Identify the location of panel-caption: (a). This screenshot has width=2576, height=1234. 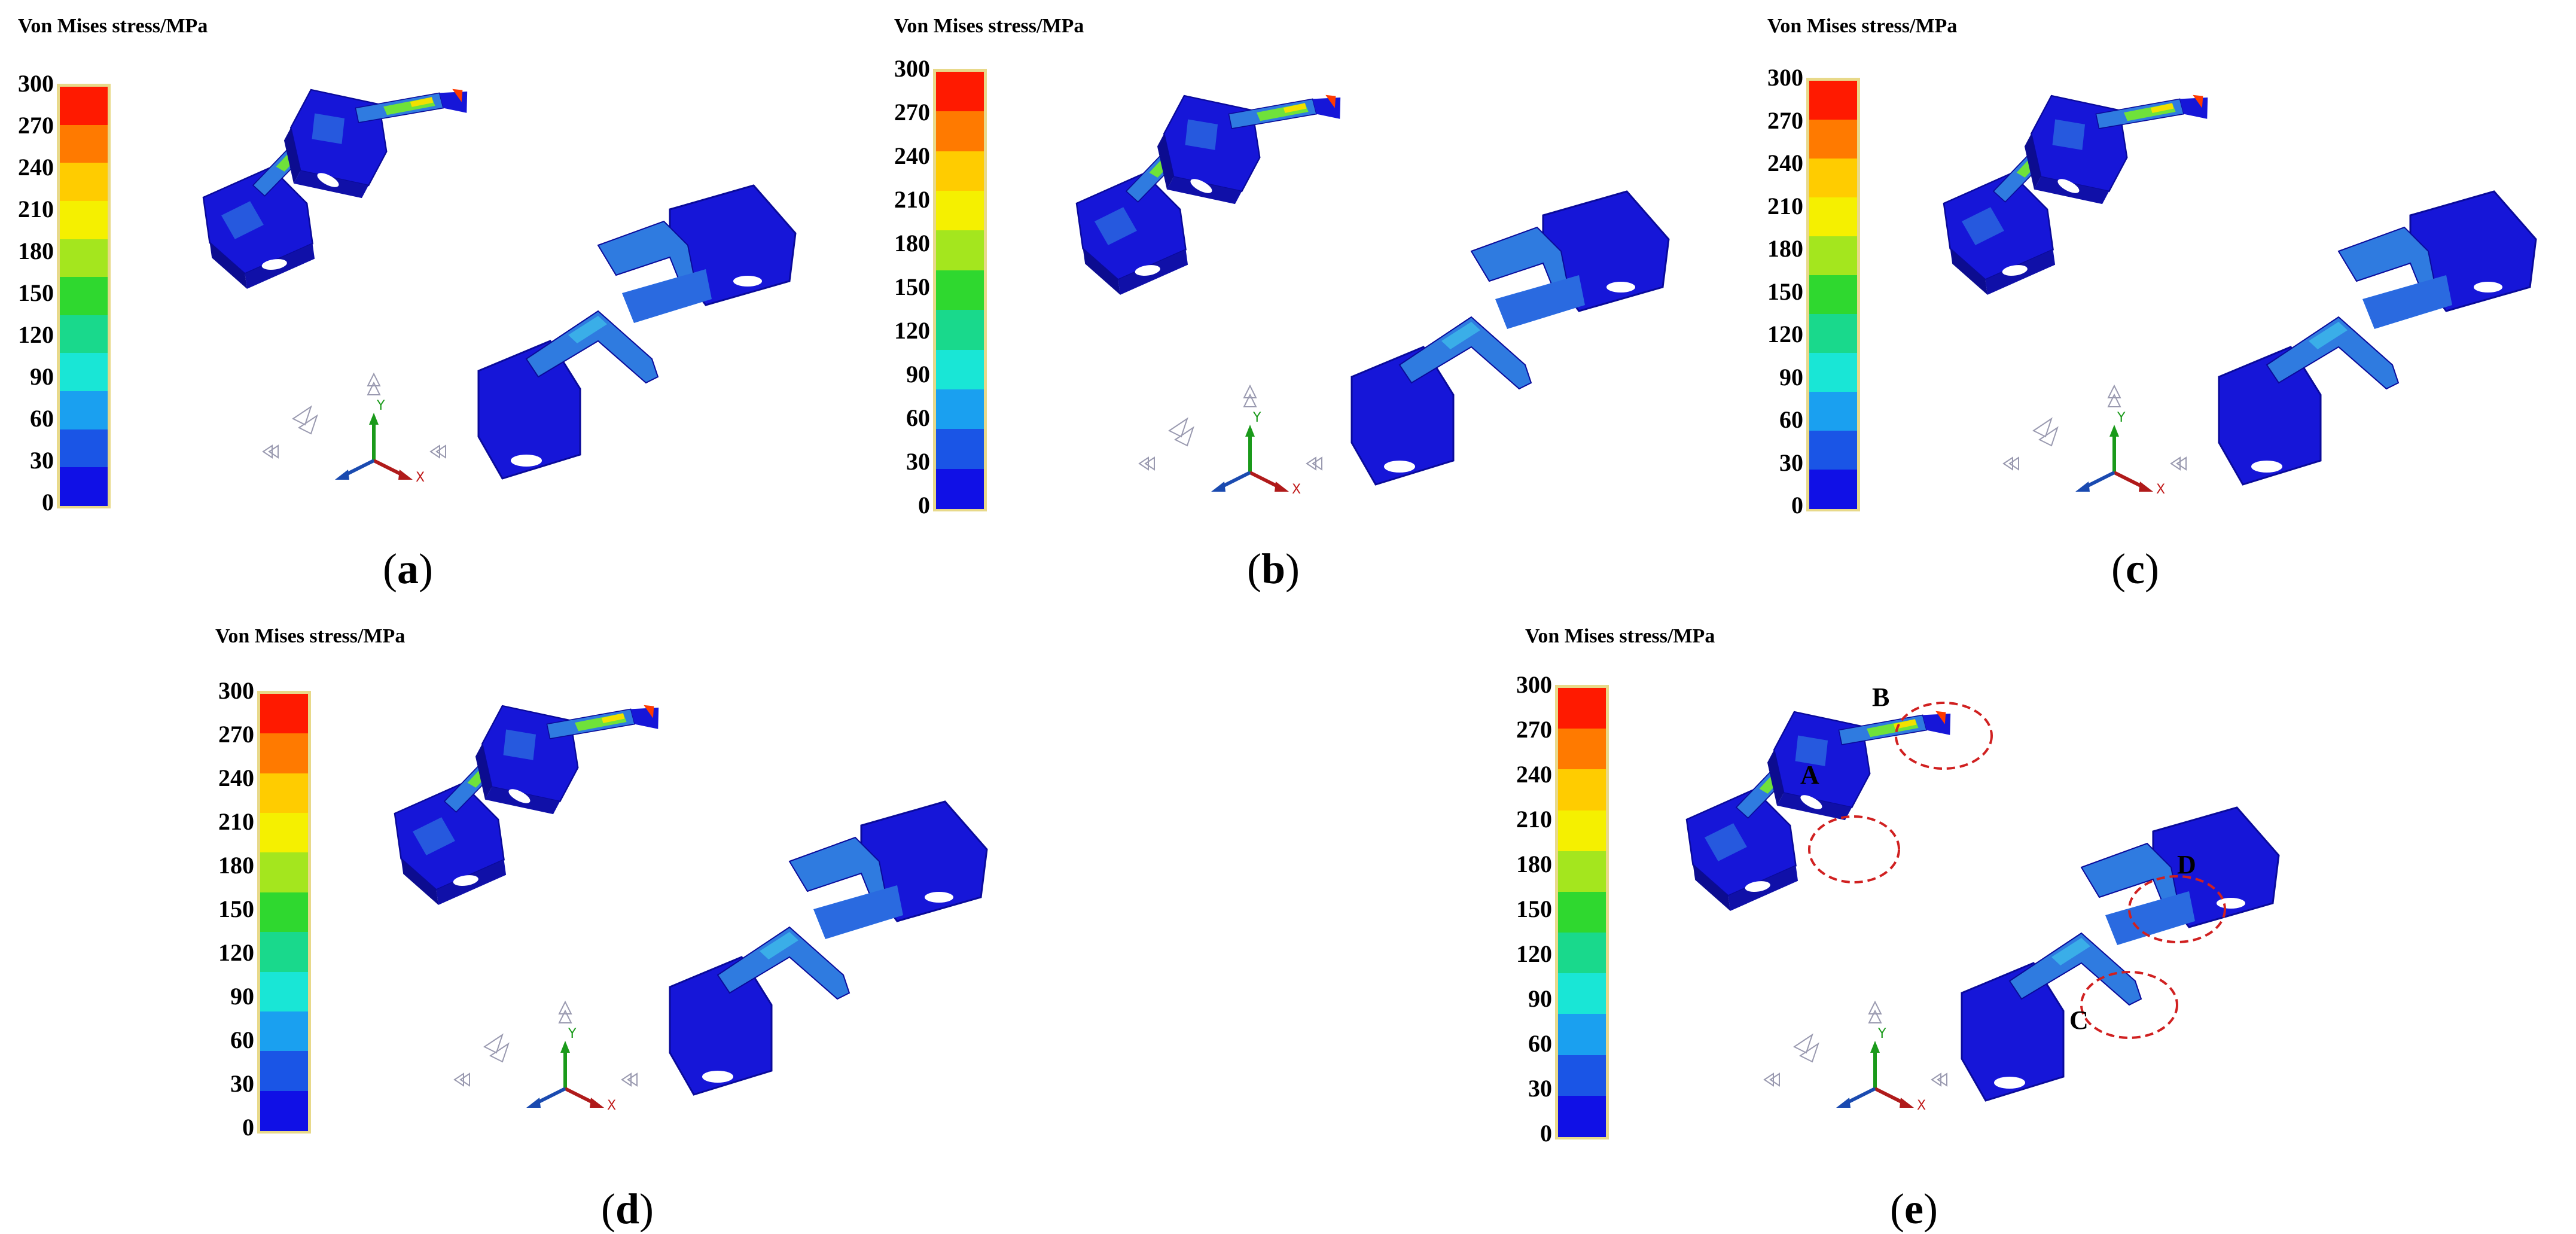
(408, 569).